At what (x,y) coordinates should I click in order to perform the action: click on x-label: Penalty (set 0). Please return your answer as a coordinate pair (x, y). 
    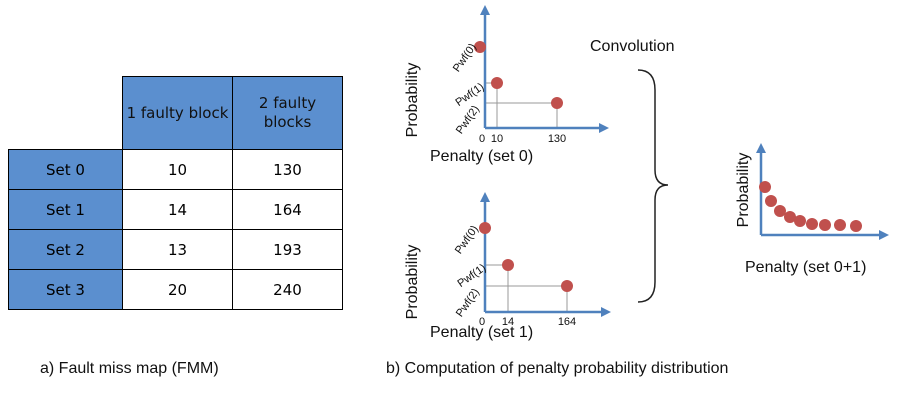
    Looking at the image, I should click on (481, 156).